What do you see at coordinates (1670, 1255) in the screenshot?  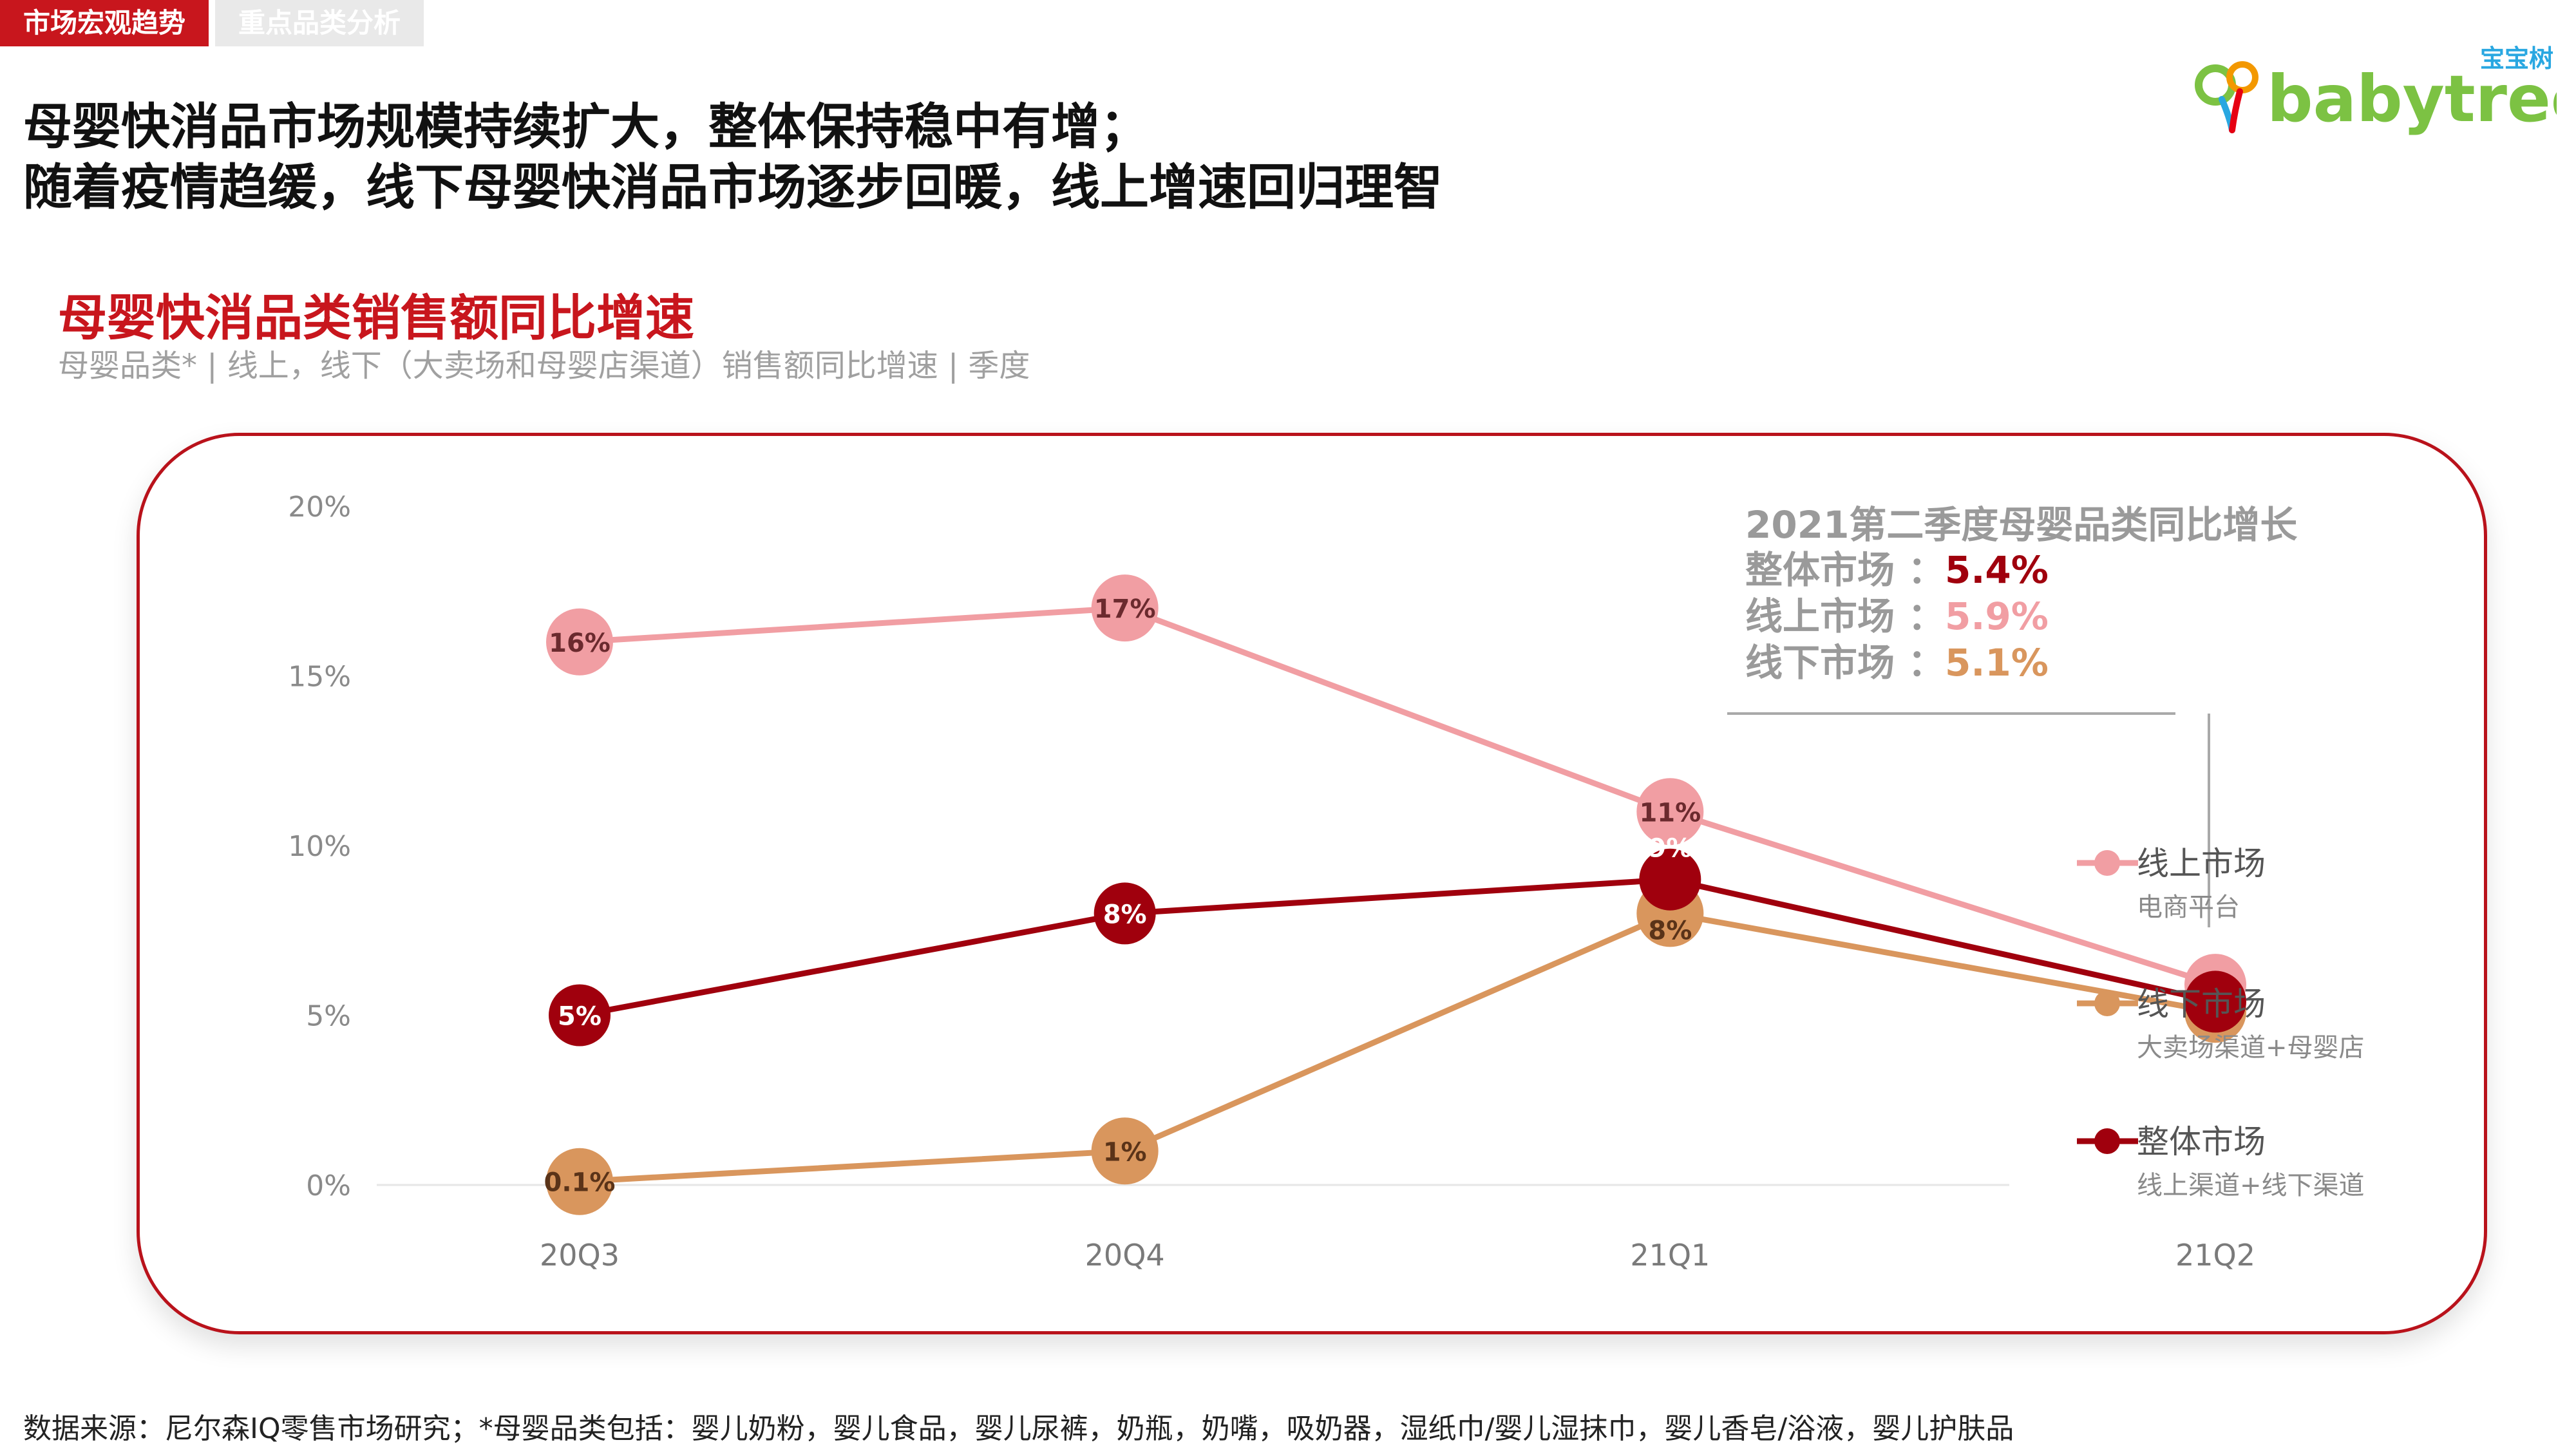 I see `x-tick-label: 21Q1` at bounding box center [1670, 1255].